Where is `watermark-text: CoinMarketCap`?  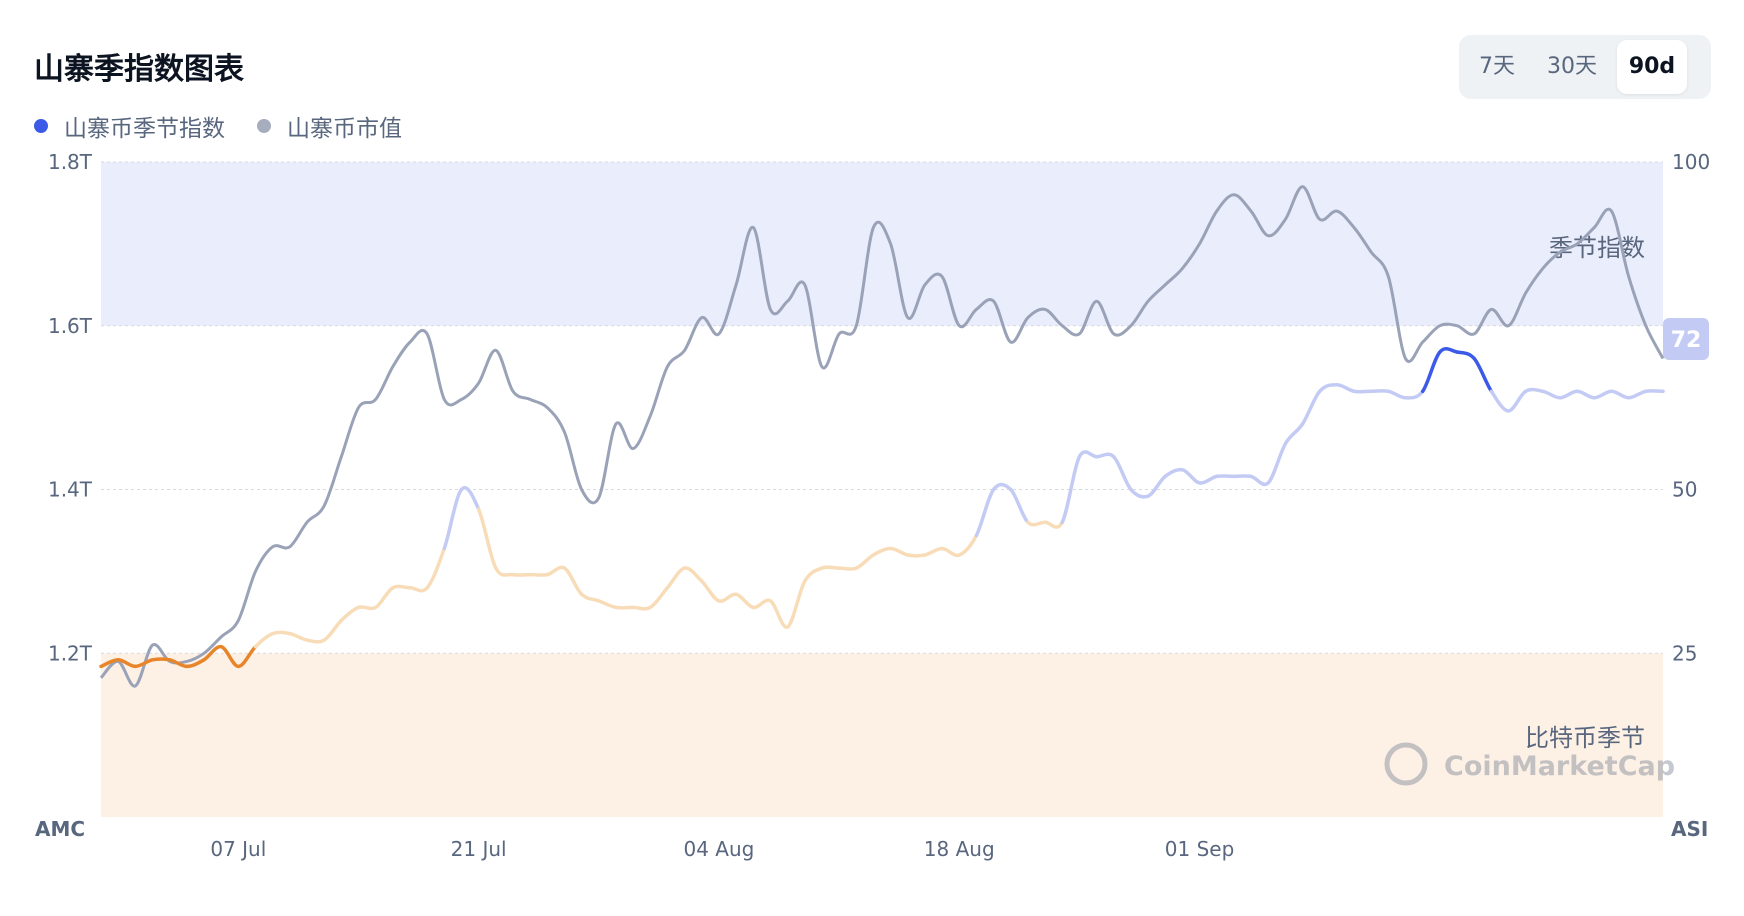
watermark-text: CoinMarketCap is located at coordinates (1559, 766).